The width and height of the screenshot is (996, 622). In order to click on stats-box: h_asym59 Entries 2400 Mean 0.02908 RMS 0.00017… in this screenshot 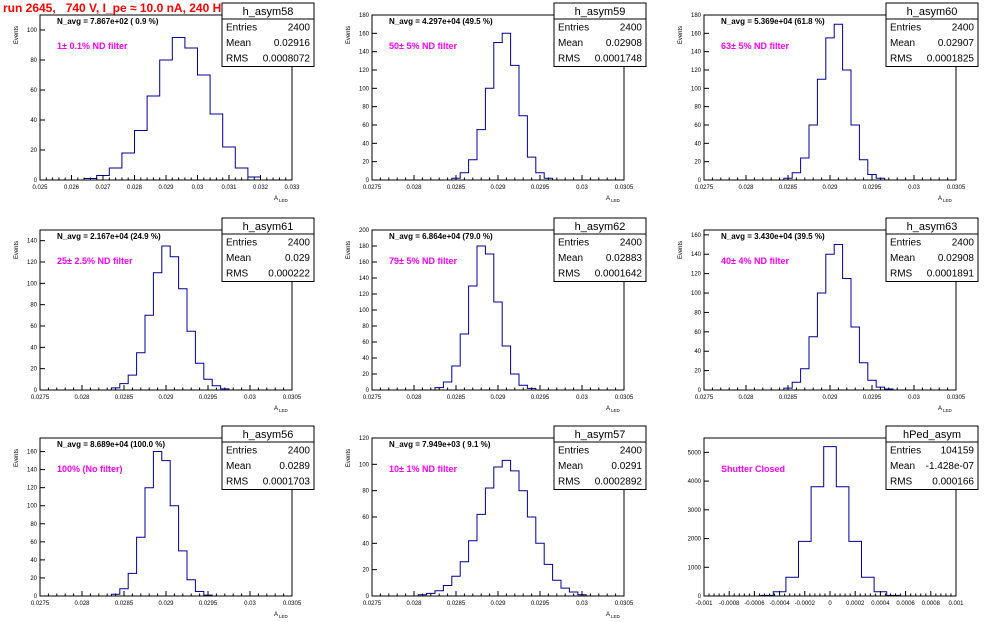, I will do `click(600, 34)`.